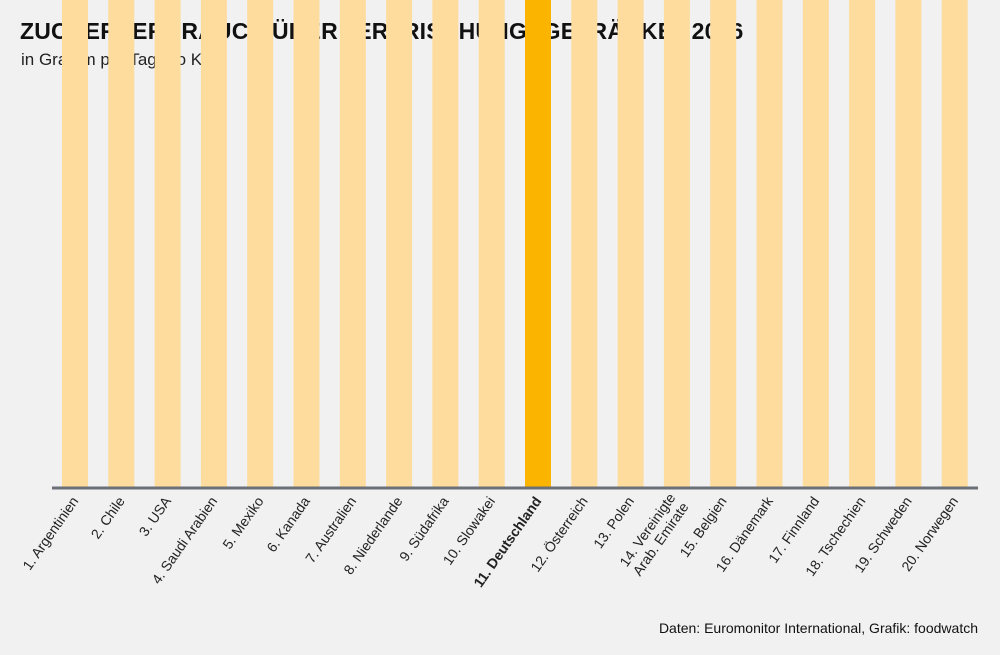 The image size is (1000, 655). What do you see at coordinates (288, 524) in the screenshot?
I see `x-tick-label: 6. Kanada` at bounding box center [288, 524].